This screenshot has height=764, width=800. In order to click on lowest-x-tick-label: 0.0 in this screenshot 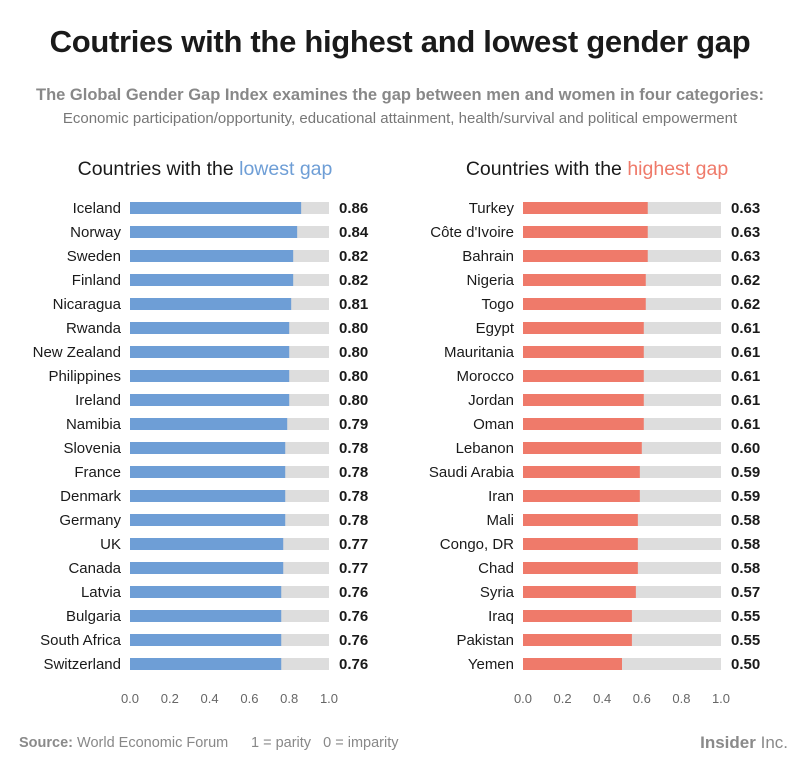, I will do `click(130, 698)`.